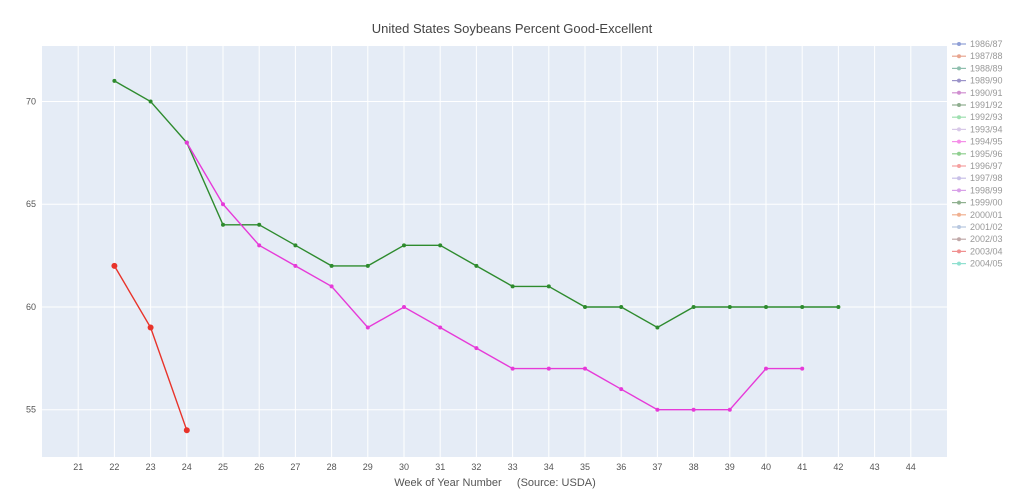 Image resolution: width=1024 pixels, height=501 pixels. I want to click on legend-label: 1987/88, so click(986, 56).